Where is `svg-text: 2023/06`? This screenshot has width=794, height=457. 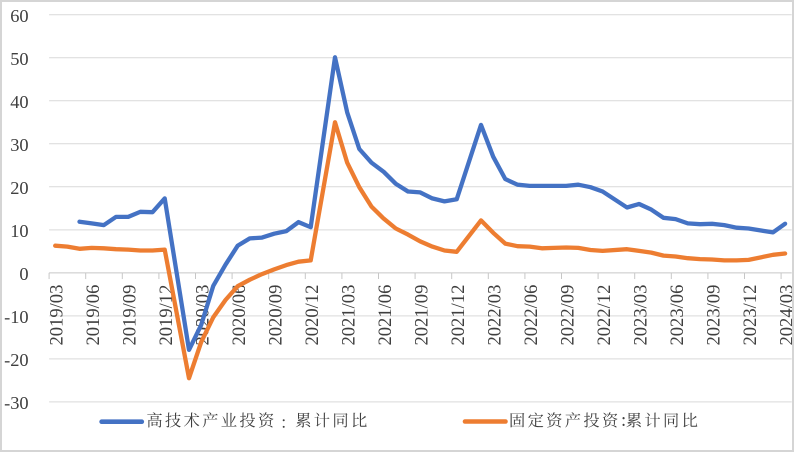
svg-text: 2023/06 is located at coordinates (677, 315).